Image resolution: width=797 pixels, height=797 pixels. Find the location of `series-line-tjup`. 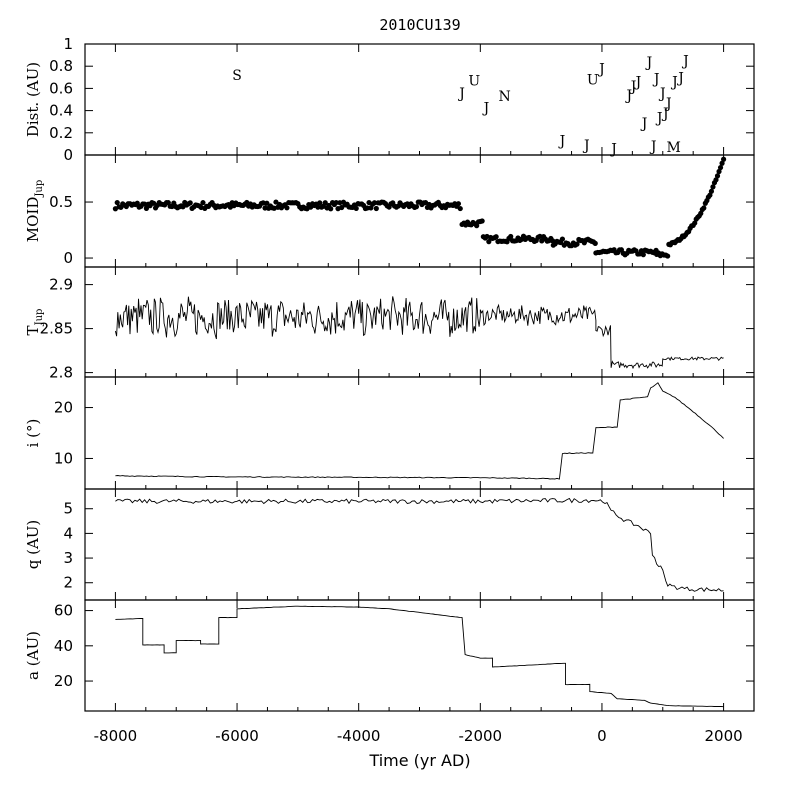

series-line-tjup is located at coordinates (419, 333).